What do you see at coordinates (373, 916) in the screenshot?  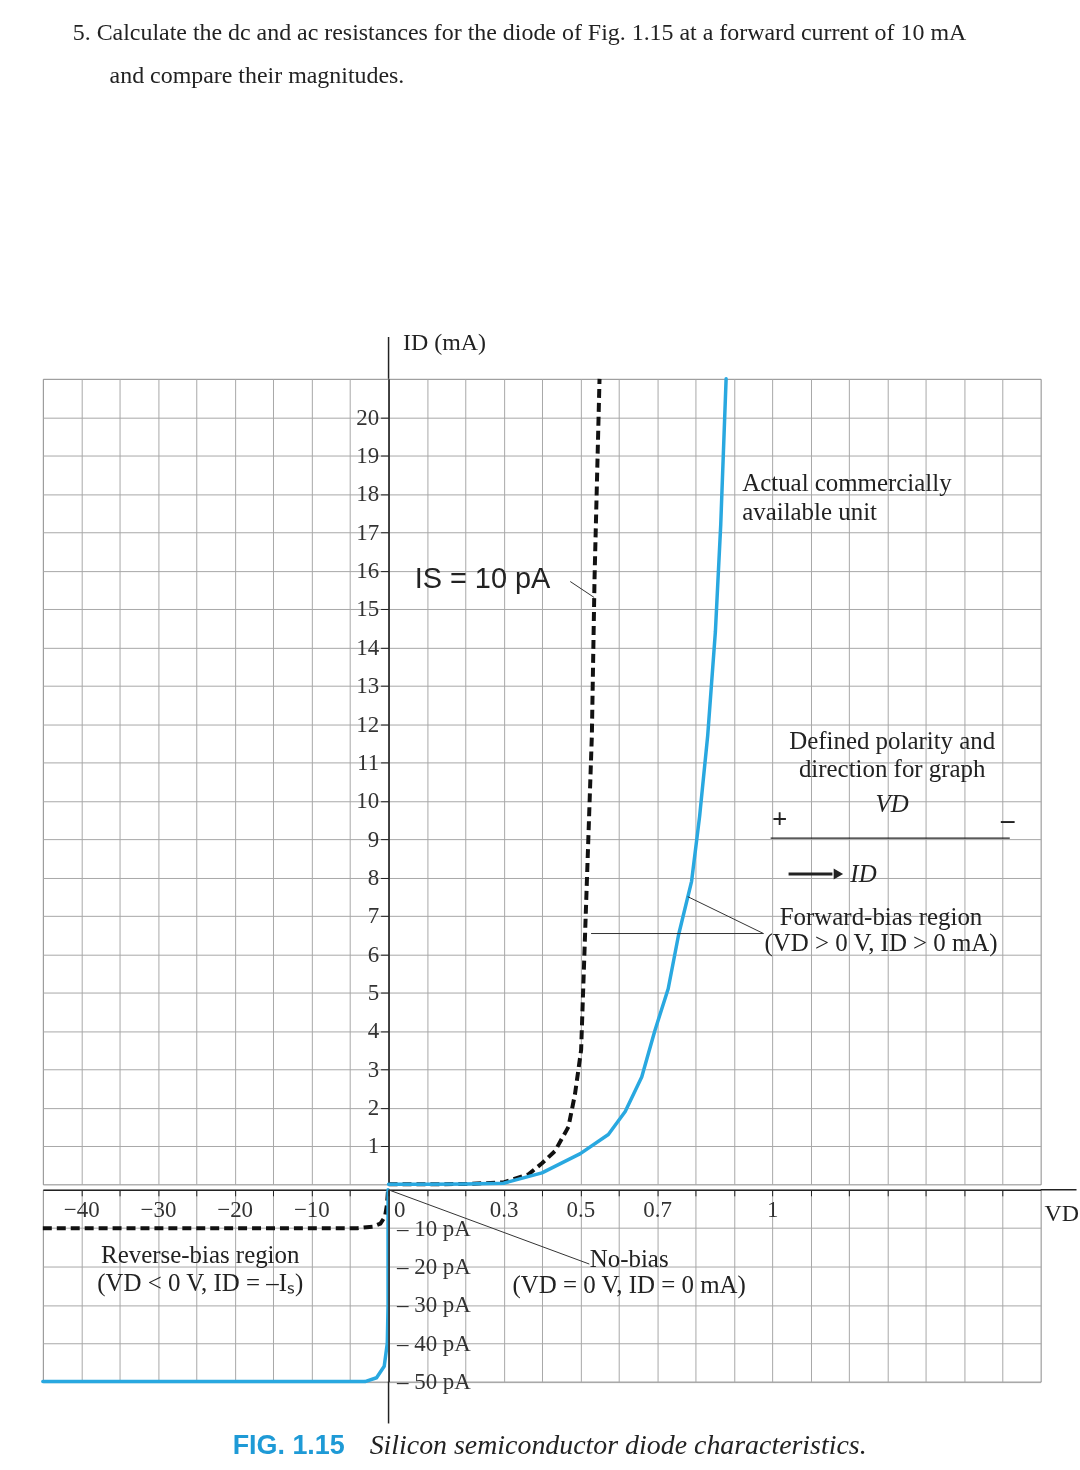 I see `y-tick-label: 7` at bounding box center [373, 916].